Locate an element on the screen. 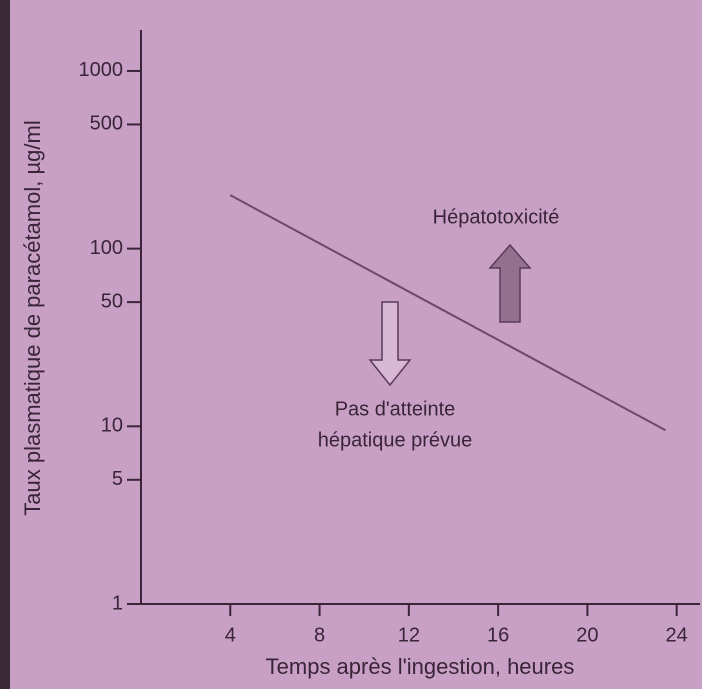  y-tick-label: 10 is located at coordinates (112, 426).